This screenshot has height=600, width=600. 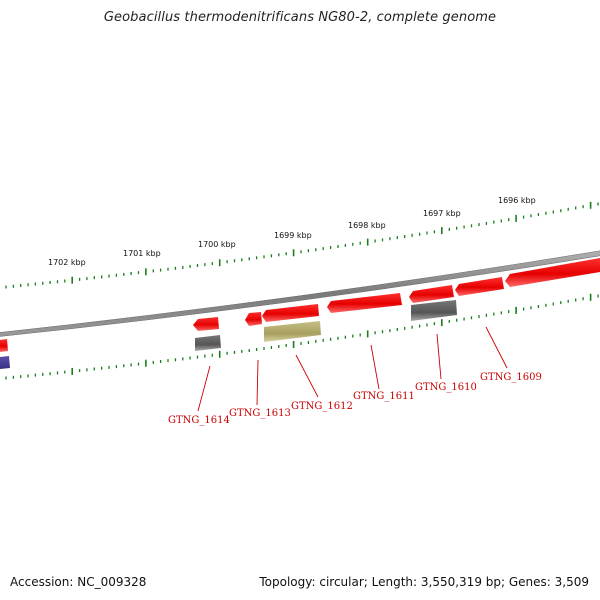 What do you see at coordinates (142, 253) in the screenshot?
I see `scale-label-1701: 1701 kbp` at bounding box center [142, 253].